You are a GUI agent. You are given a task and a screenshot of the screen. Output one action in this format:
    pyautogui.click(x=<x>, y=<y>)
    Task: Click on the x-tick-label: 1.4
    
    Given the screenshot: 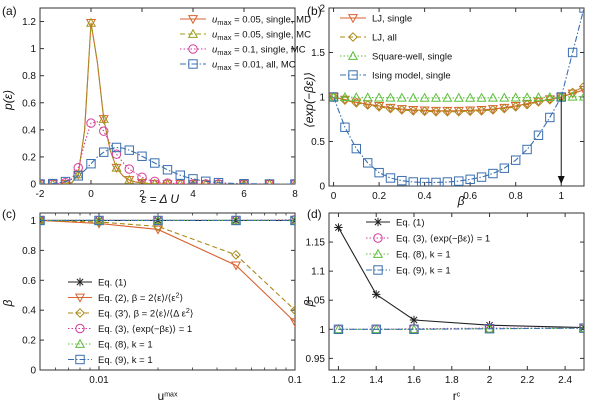 What is the action you would take?
    pyautogui.click(x=376, y=380)
    